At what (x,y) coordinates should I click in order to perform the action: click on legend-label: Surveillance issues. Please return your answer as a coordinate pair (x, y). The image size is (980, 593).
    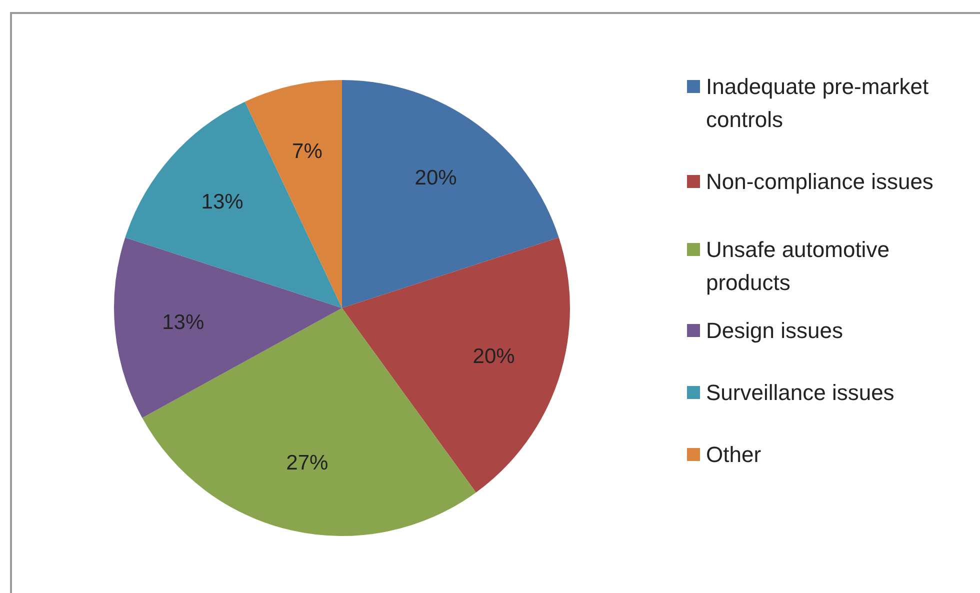
    Looking at the image, I should click on (800, 393).